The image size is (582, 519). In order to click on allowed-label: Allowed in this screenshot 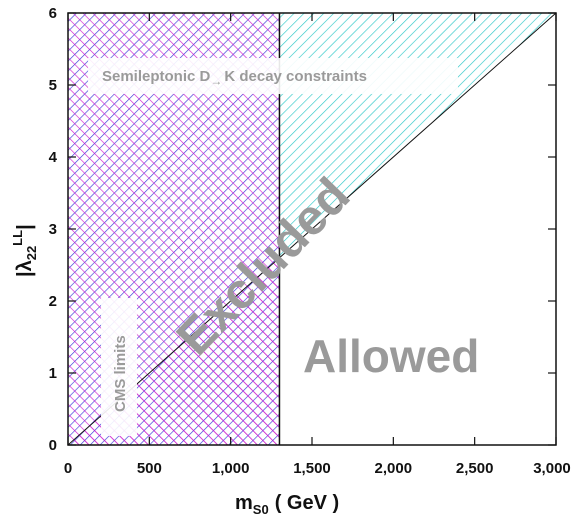, I will do `click(391, 356)`.